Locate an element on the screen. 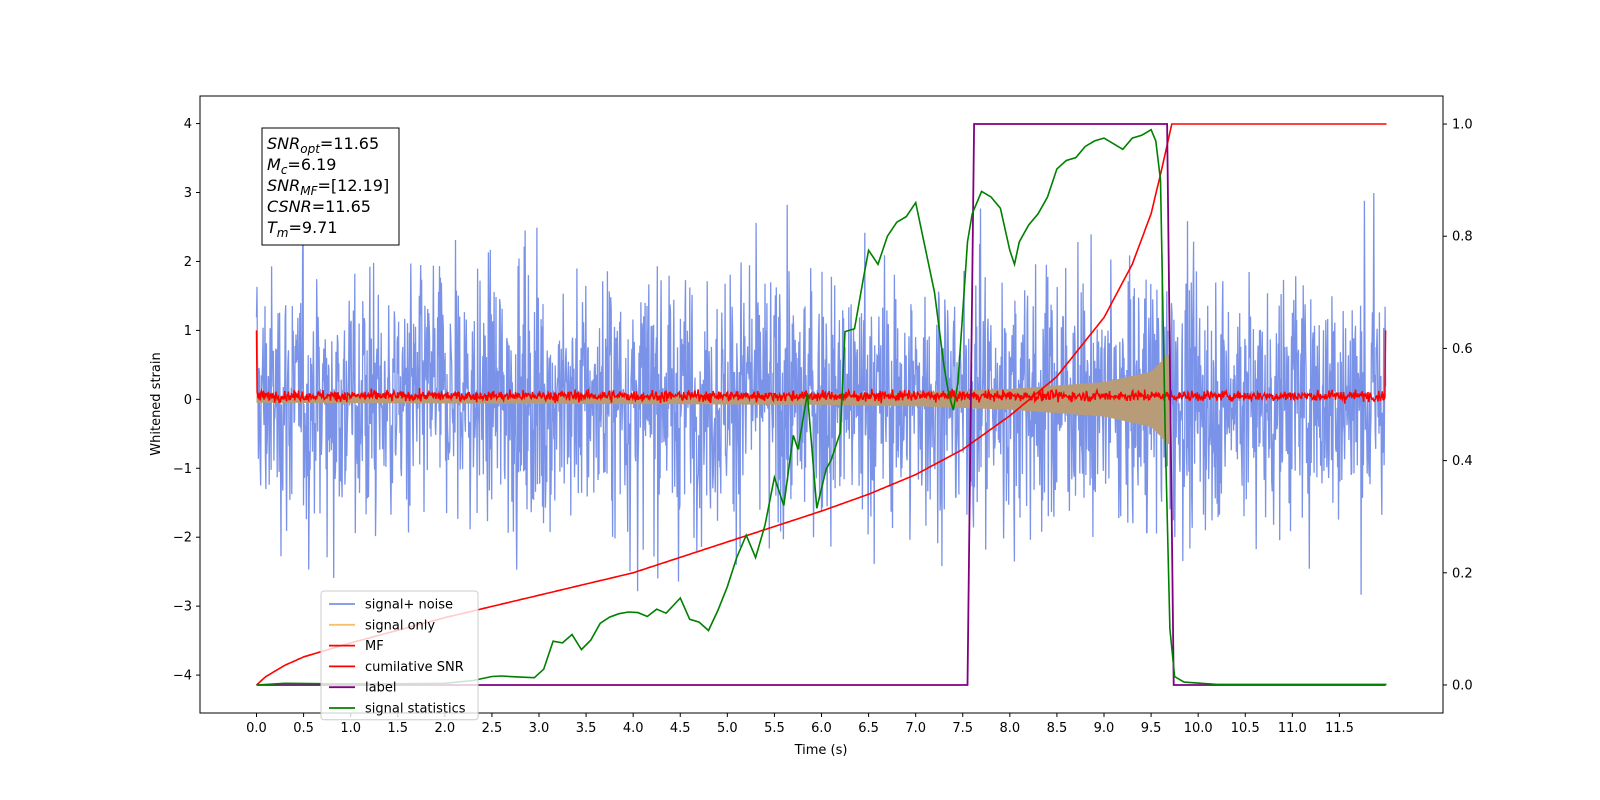 The width and height of the screenshot is (1600, 800). y-left-tick-label: −2 is located at coordinates (182, 538).